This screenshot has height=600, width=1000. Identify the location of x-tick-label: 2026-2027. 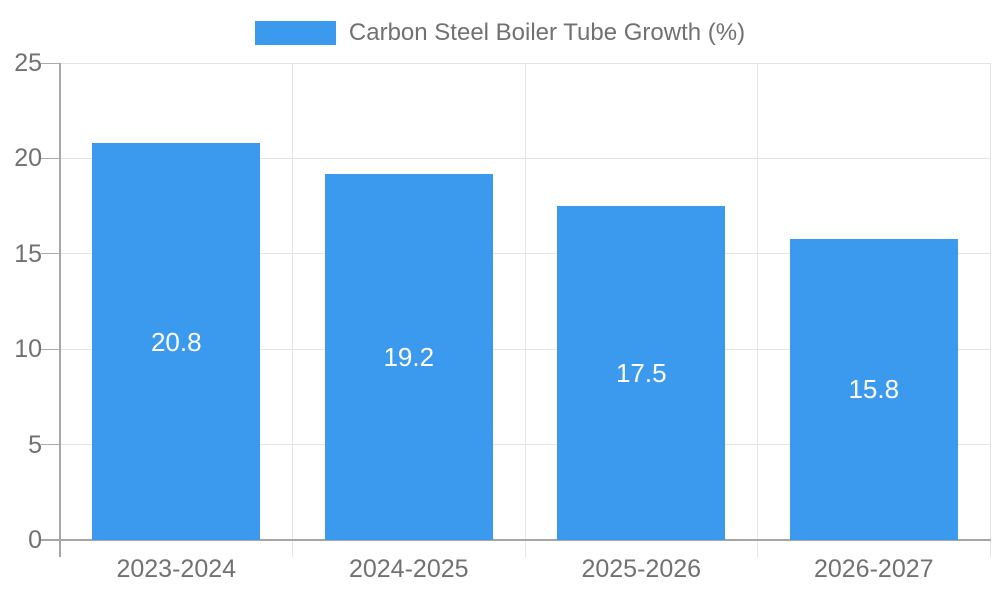
(873, 569).